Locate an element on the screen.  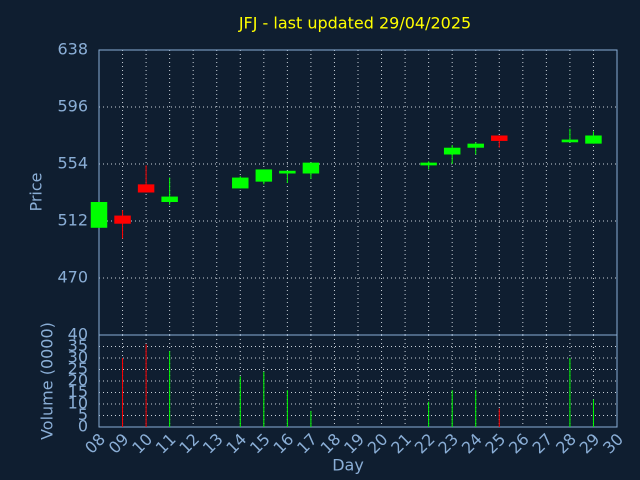
y2-tick-label: 40 is located at coordinates (78, 334).